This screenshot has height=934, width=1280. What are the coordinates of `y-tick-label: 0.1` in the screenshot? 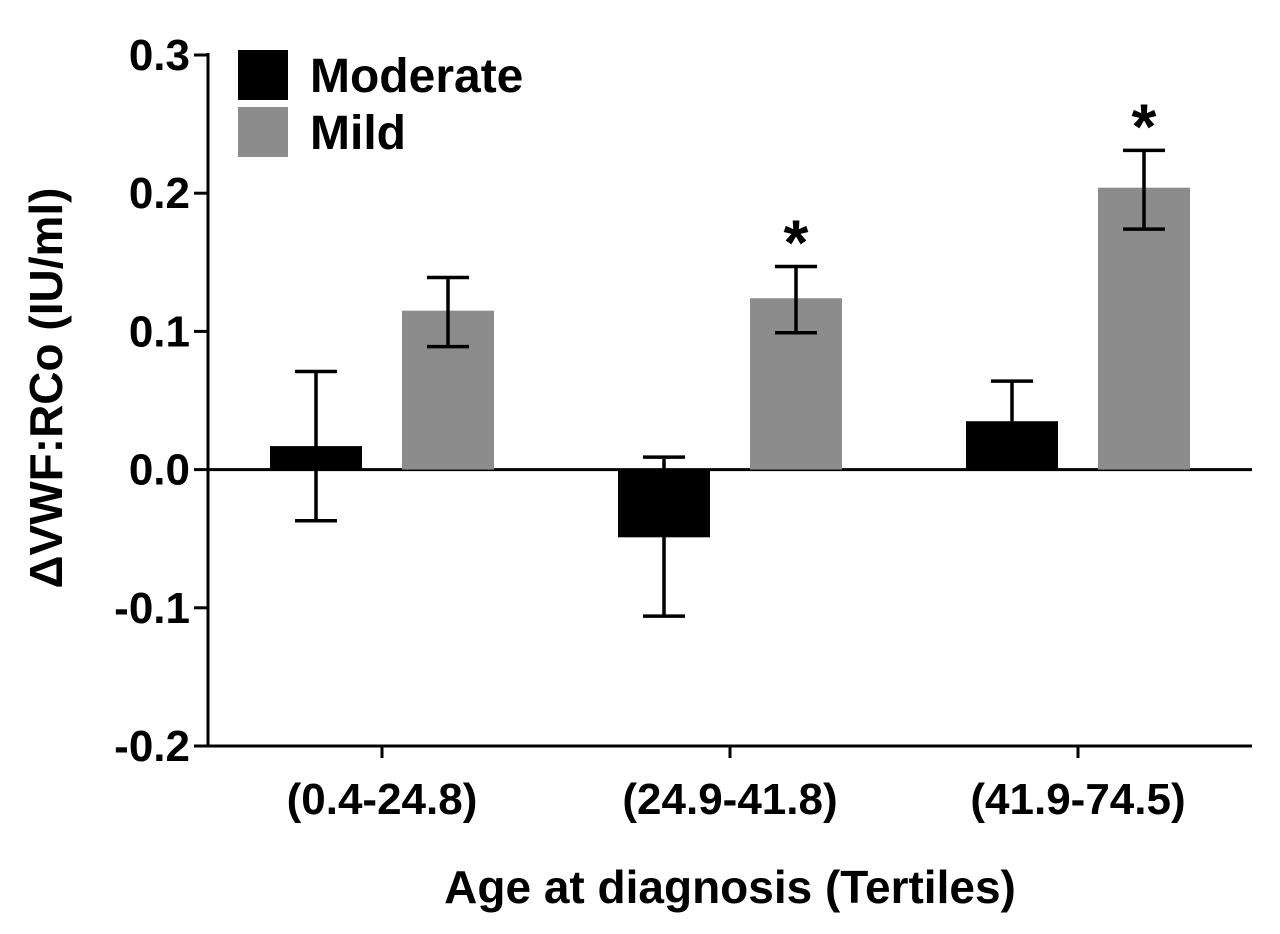 It's located at (159, 331).